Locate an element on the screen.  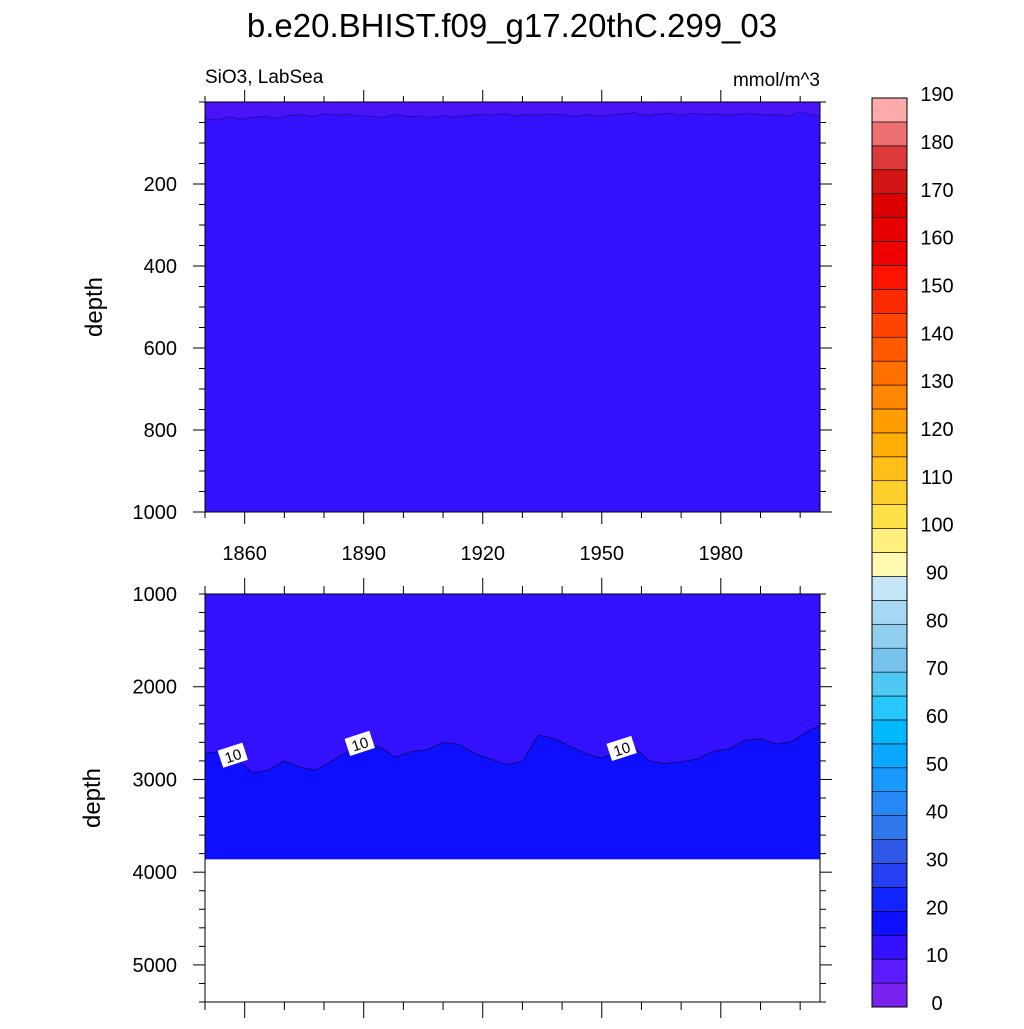
colorbar-tick-label: 90 is located at coordinates (937, 574).